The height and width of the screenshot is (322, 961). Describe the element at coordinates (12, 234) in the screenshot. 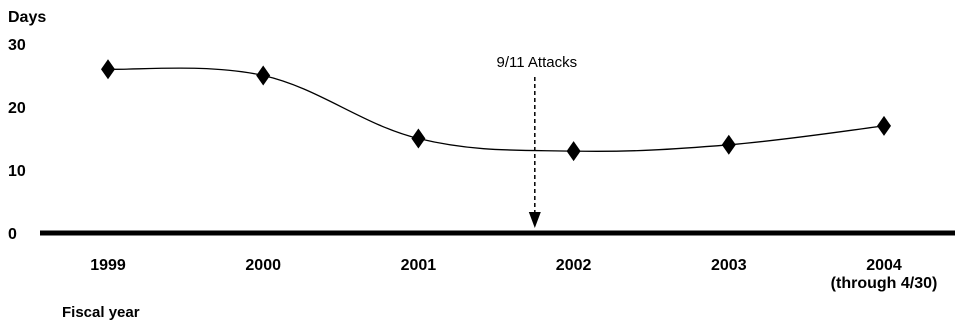

I see `y-tick-label: 0` at that location.